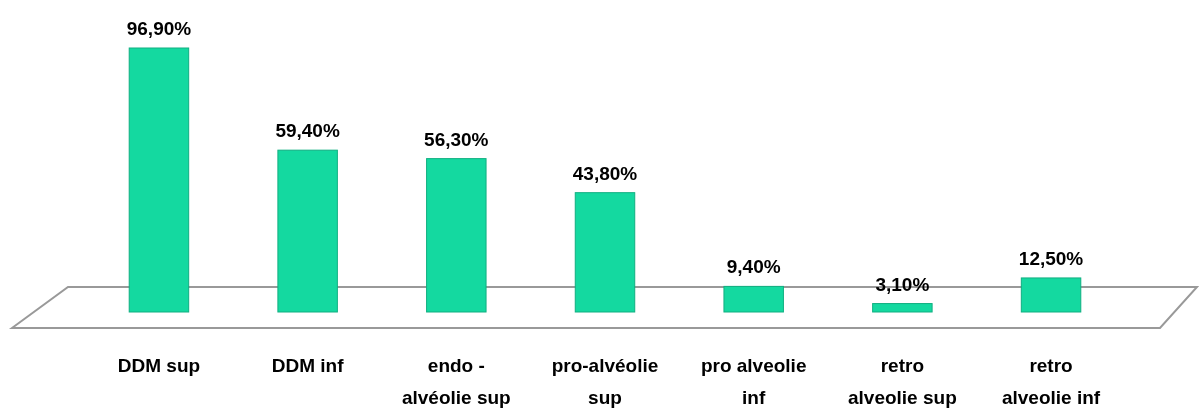 Image resolution: width=1199 pixels, height=410 pixels. Describe the element at coordinates (308, 365) in the screenshot. I see `x-tick-label: DDM inf` at that location.